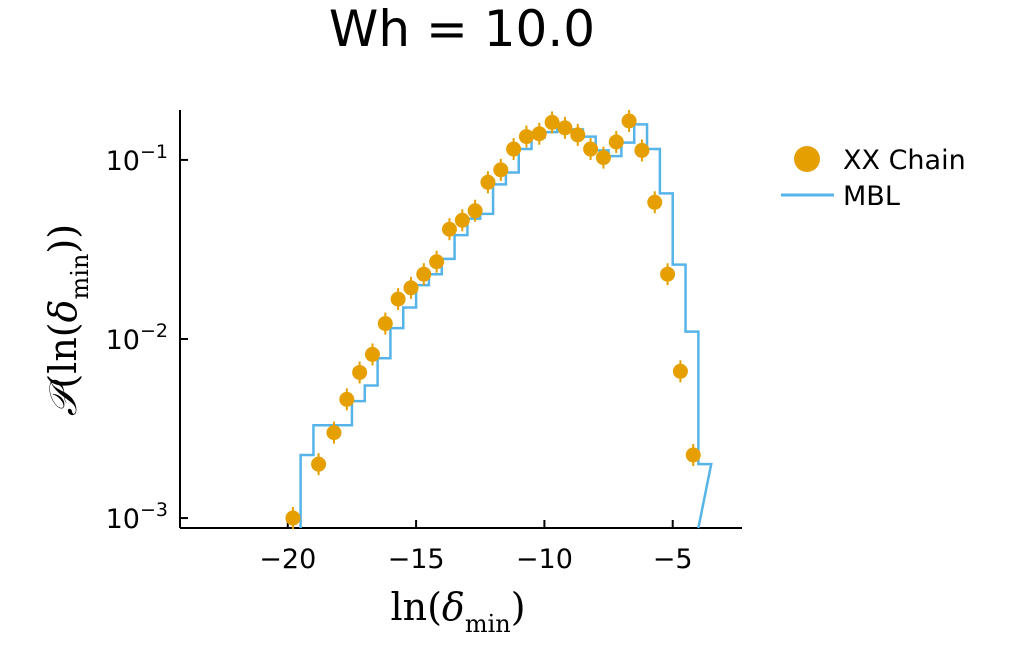 The height and width of the screenshot is (652, 1031). I want to click on chart-title: Wh = 10.0, so click(462, 29).